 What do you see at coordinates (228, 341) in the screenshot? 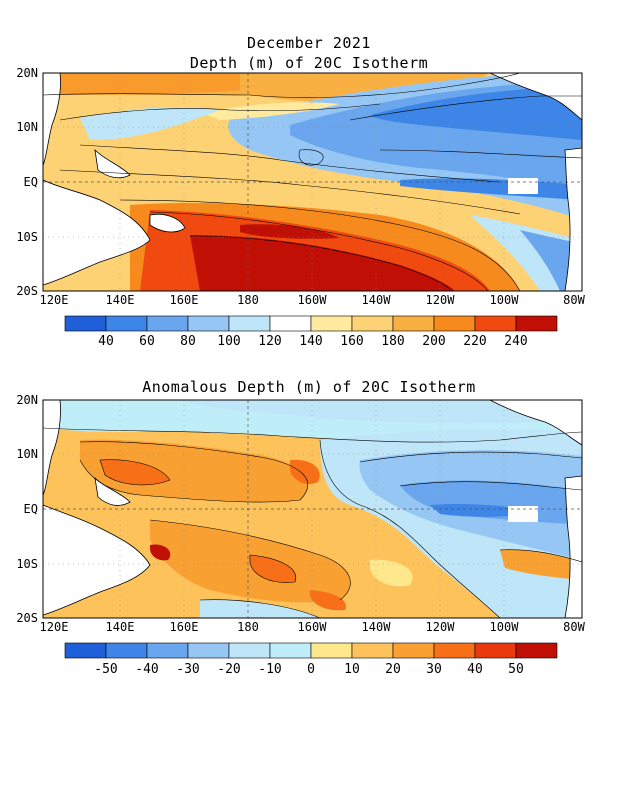
I see `top-colorbar-label: 100` at bounding box center [228, 341].